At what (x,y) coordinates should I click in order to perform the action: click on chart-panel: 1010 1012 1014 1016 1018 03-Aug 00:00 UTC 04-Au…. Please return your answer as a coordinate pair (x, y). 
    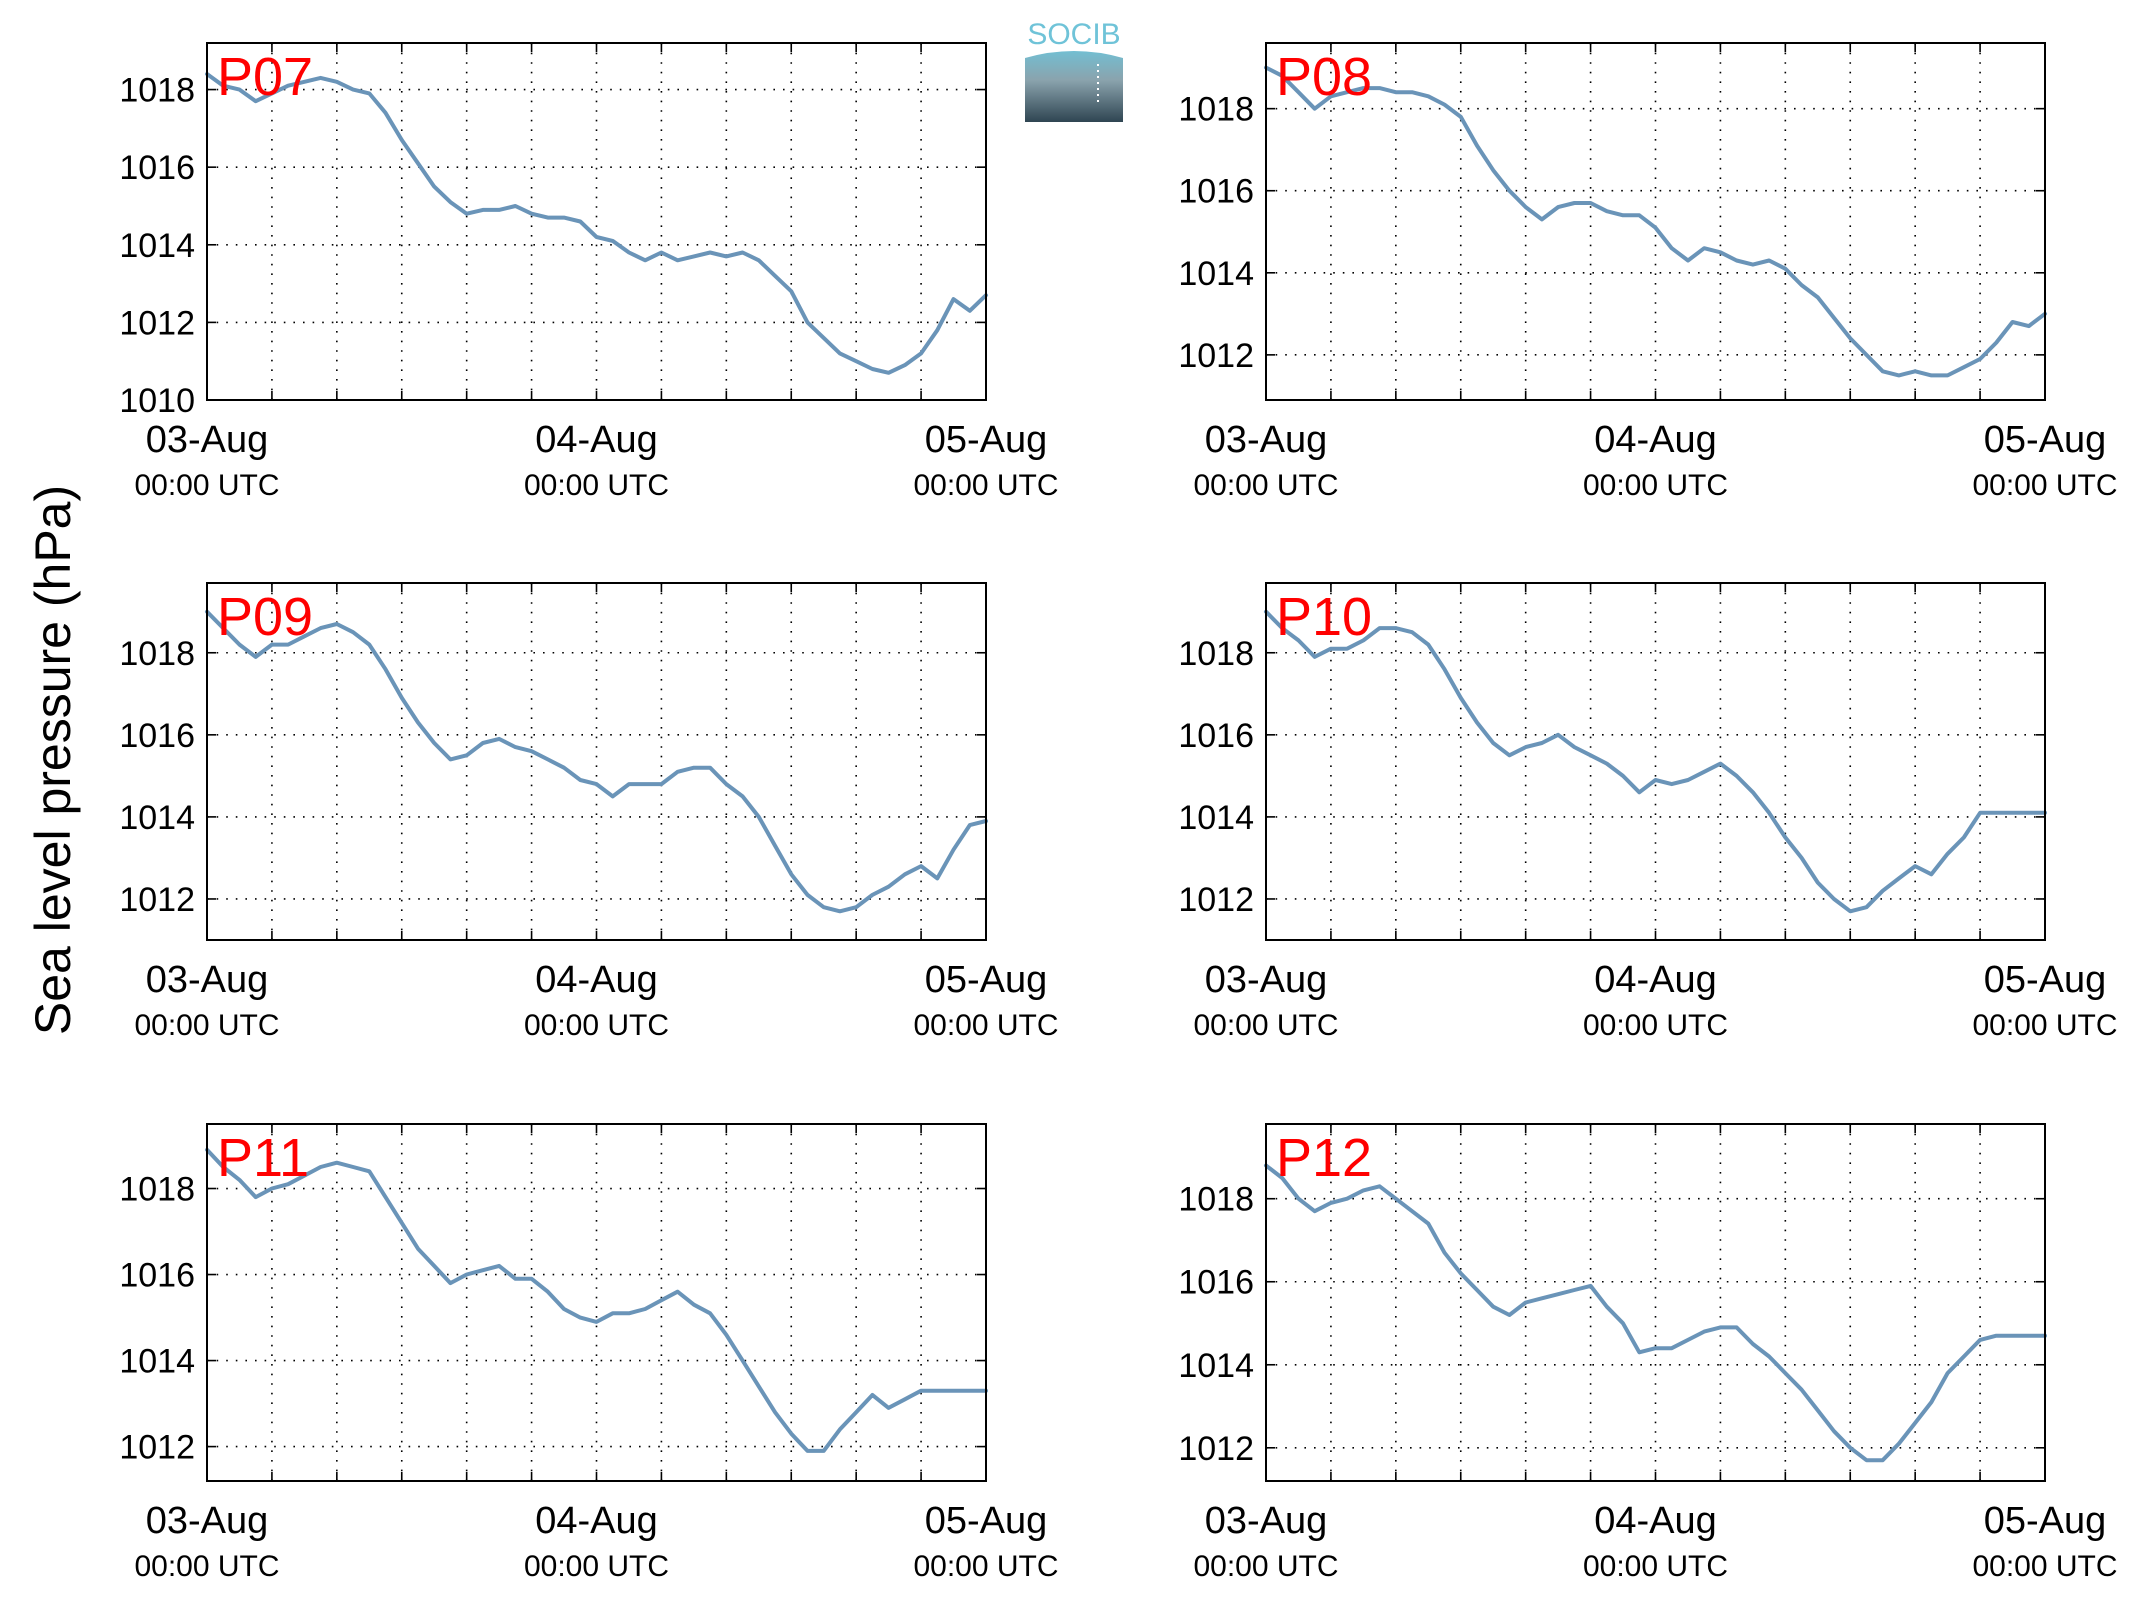
    Looking at the image, I should click on (589, 272).